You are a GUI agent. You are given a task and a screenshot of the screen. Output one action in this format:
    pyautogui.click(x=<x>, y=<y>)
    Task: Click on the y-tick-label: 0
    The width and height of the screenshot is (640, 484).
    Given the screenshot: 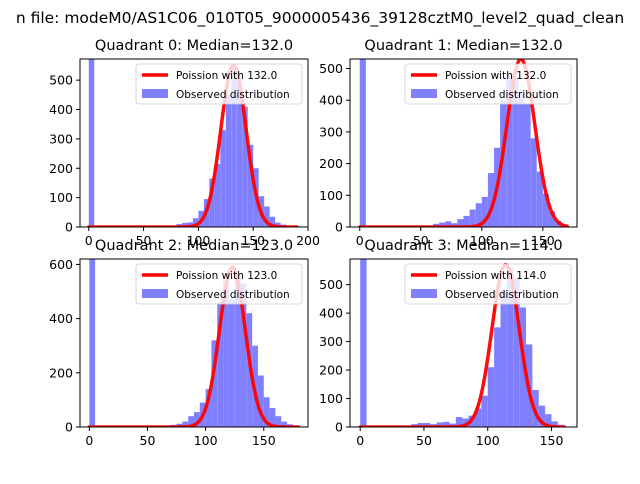 What is the action you would take?
    pyautogui.click(x=339, y=227)
    